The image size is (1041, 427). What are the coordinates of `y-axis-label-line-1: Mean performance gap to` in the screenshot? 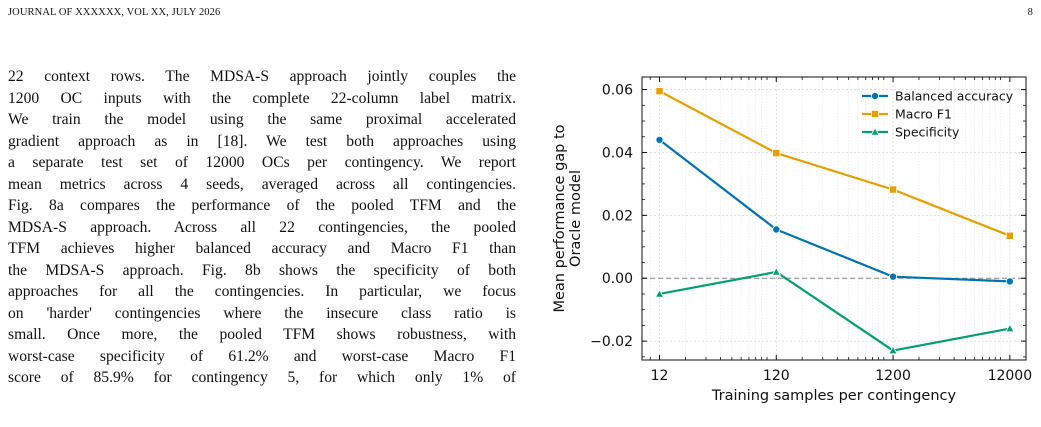 It's located at (560, 218).